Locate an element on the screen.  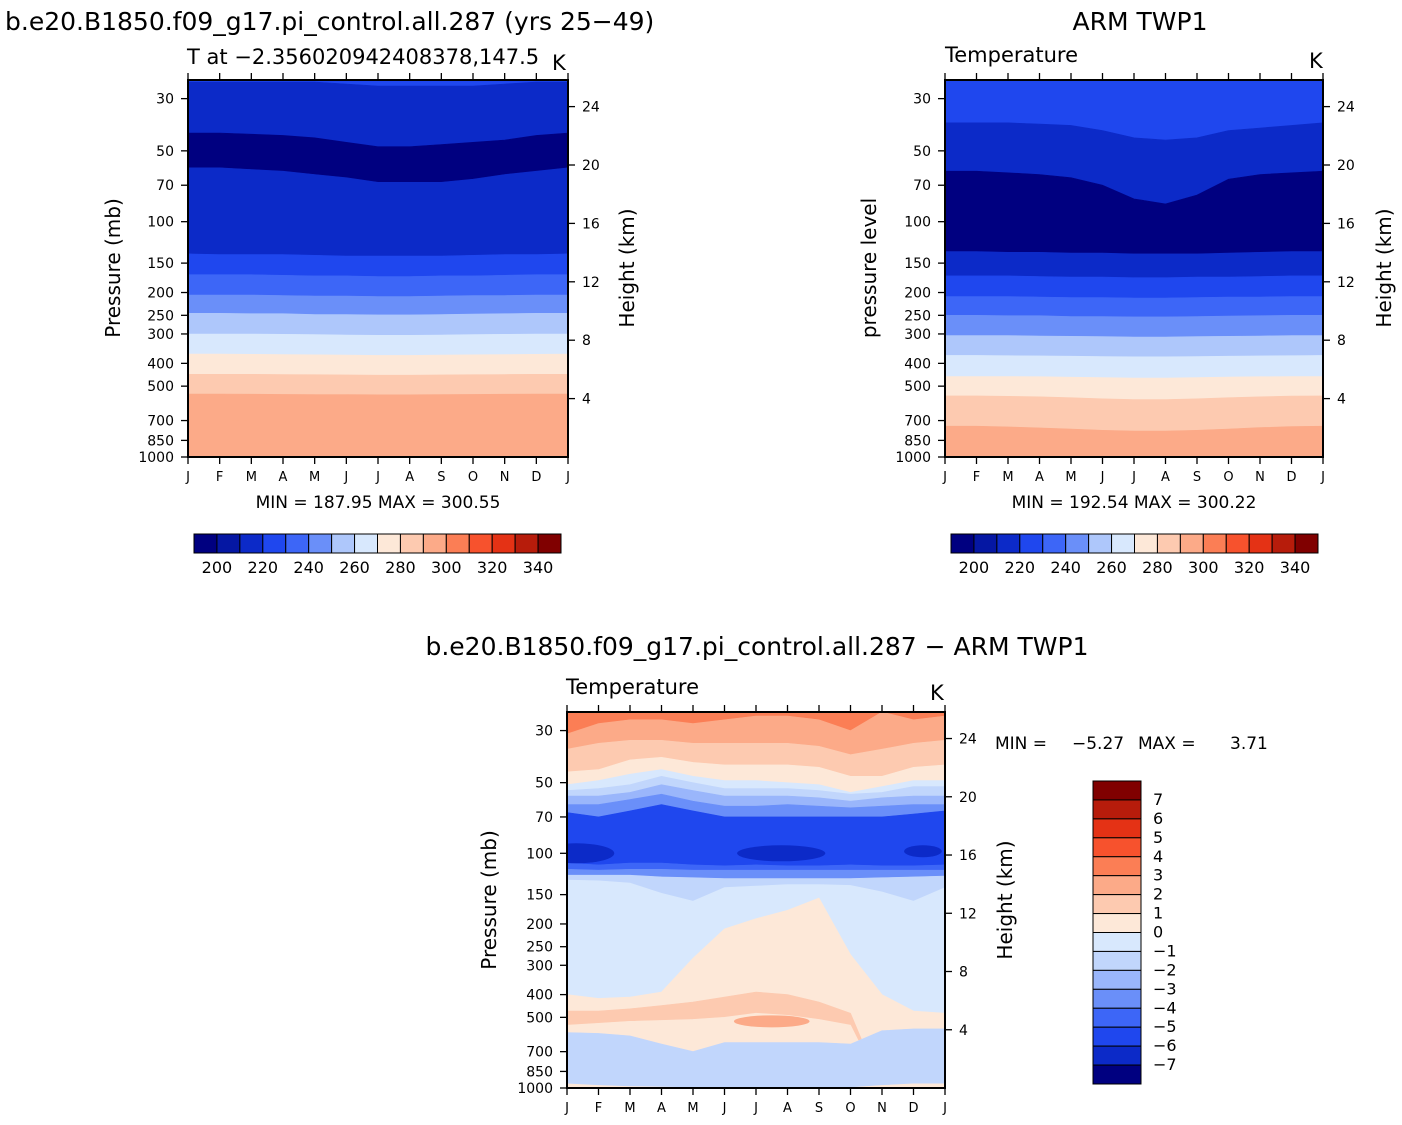
min-value: −5.27 is located at coordinates (1098, 744).